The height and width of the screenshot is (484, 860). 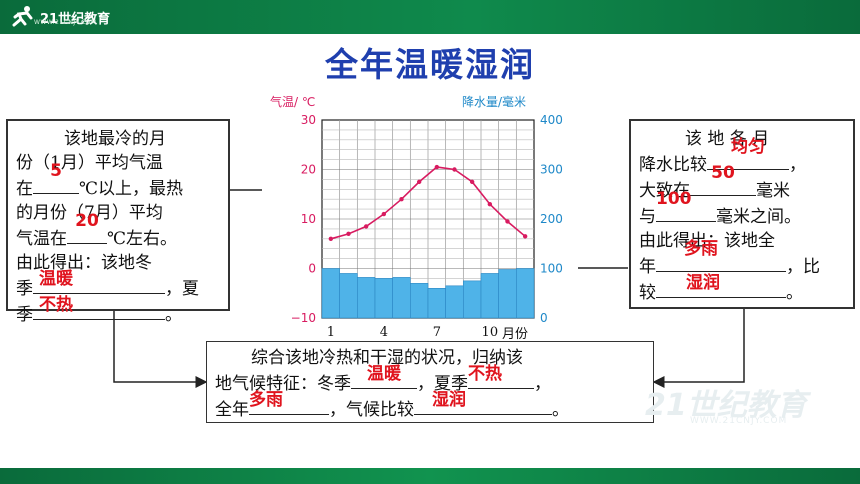 I want to click on right-axis-label: 降水量/毫米, so click(x=494, y=101).